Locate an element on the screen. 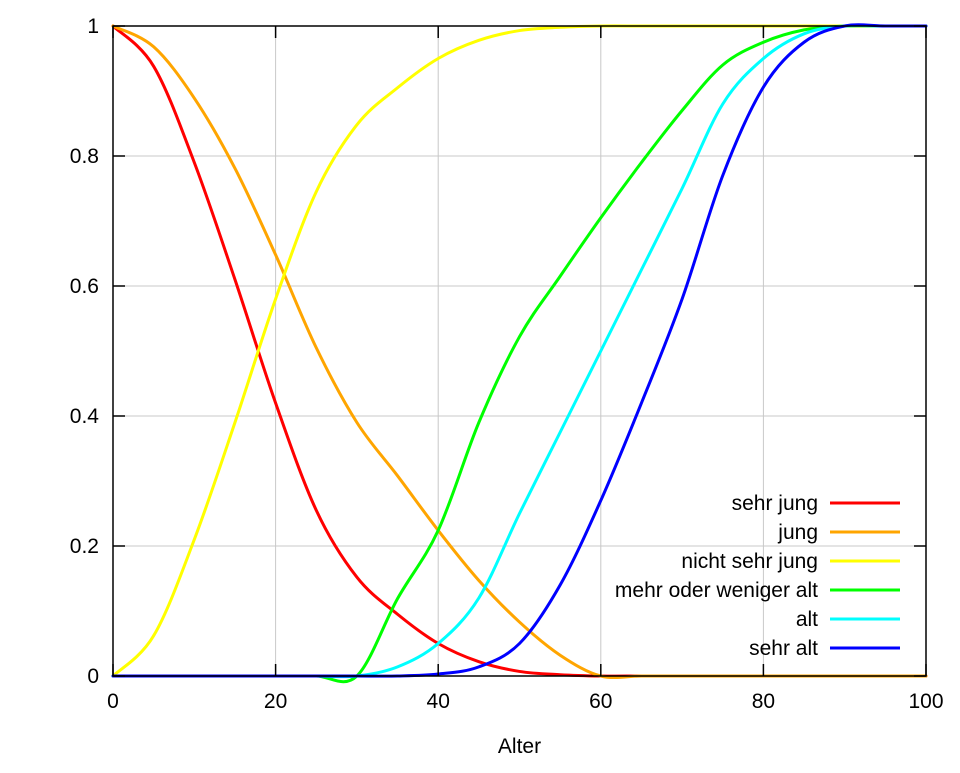 The height and width of the screenshot is (773, 960). y-tick-label: 0.6 is located at coordinates (84, 286).